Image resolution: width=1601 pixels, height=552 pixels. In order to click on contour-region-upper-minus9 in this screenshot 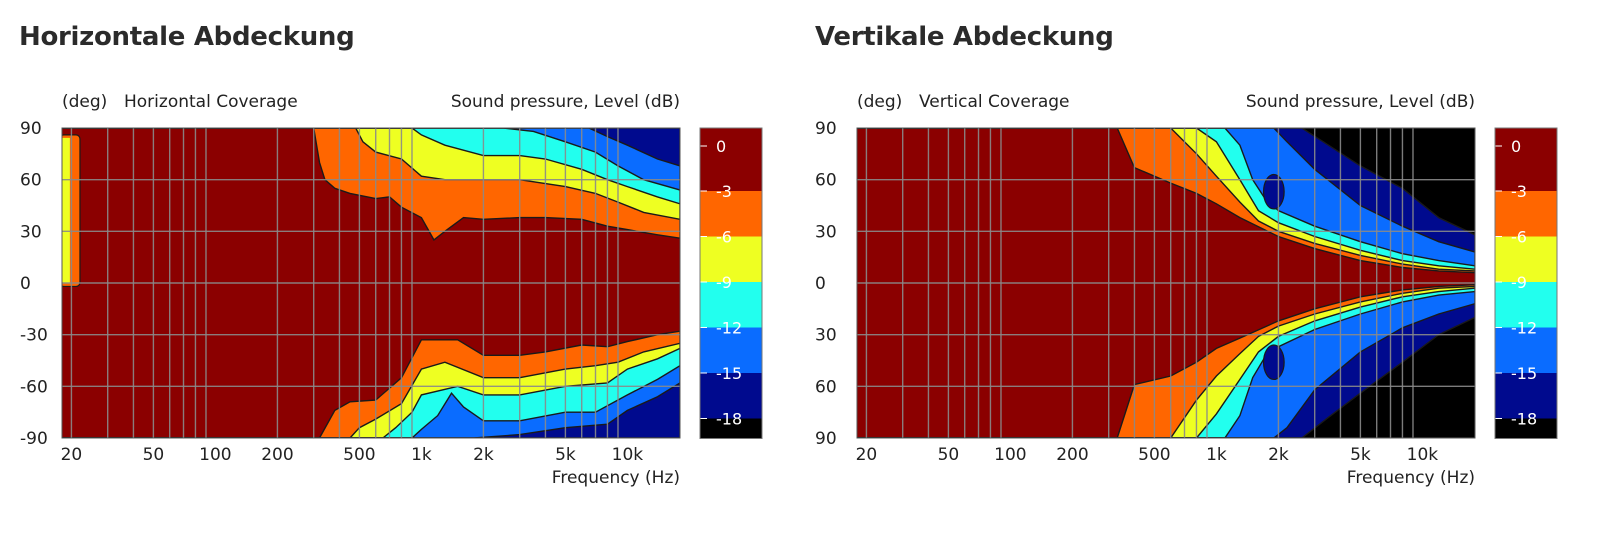, I will do `click(371, 166)`.